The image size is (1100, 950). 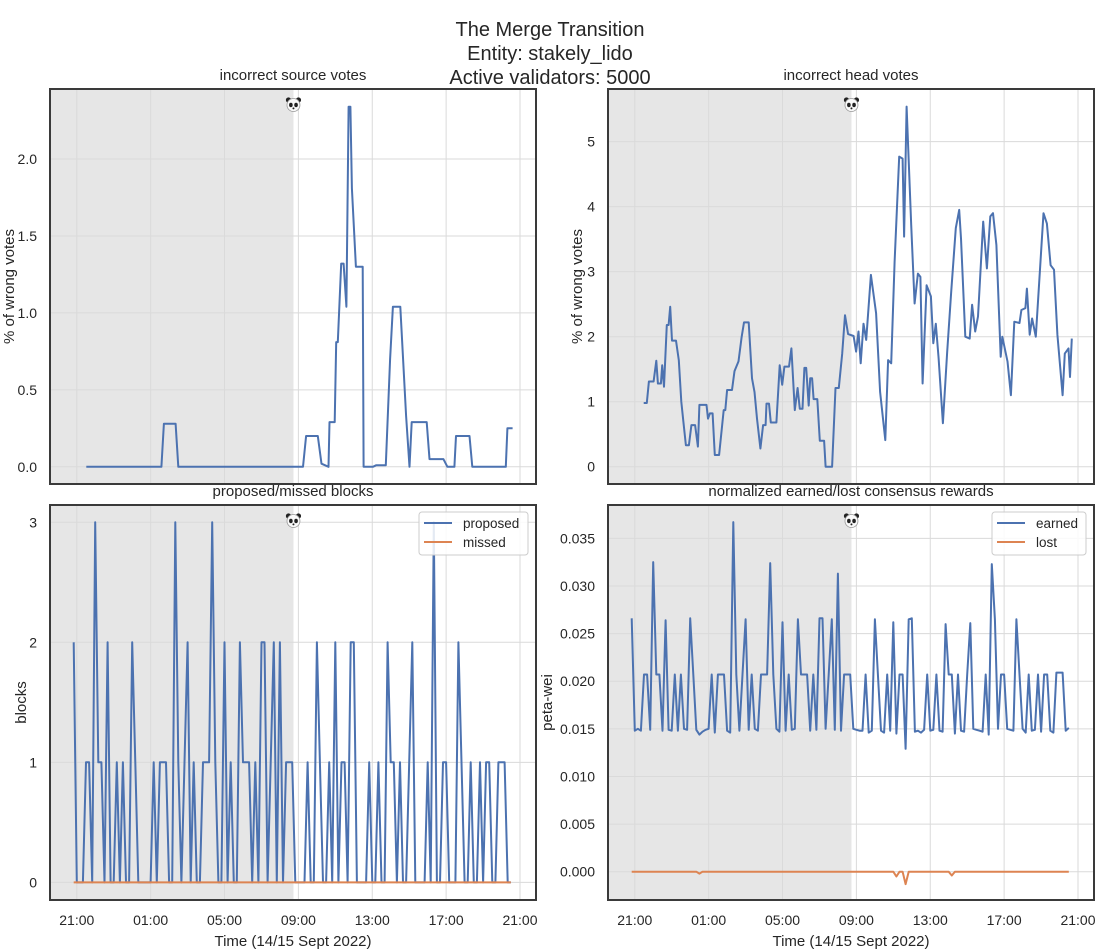 I want to click on y-axis-label: peta-wei, so click(x=547, y=702).